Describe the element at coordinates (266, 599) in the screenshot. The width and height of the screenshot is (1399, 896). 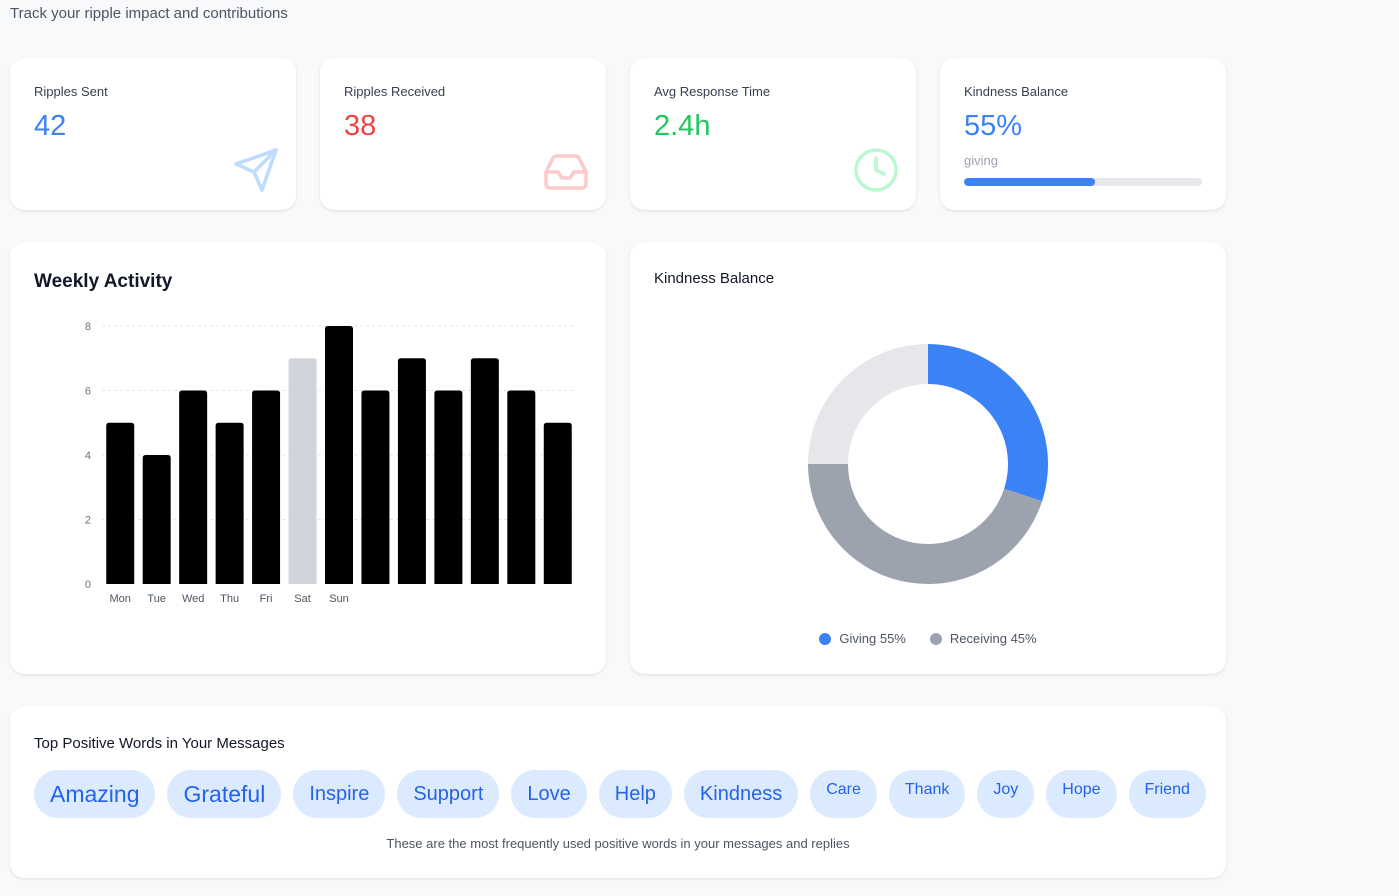
I see `x-tick-label: Fri` at that location.